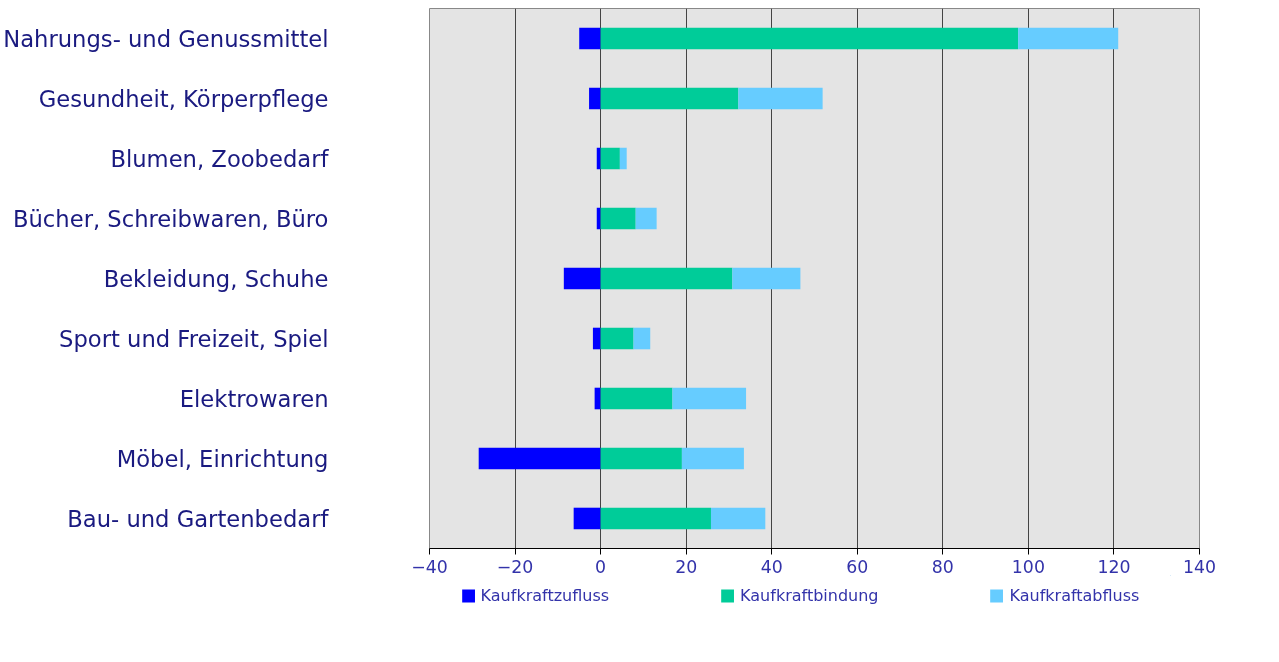 The width and height of the screenshot is (1279, 662). What do you see at coordinates (222, 458) in the screenshot?
I see `y-tick-label: Möbel, Einrichtung` at bounding box center [222, 458].